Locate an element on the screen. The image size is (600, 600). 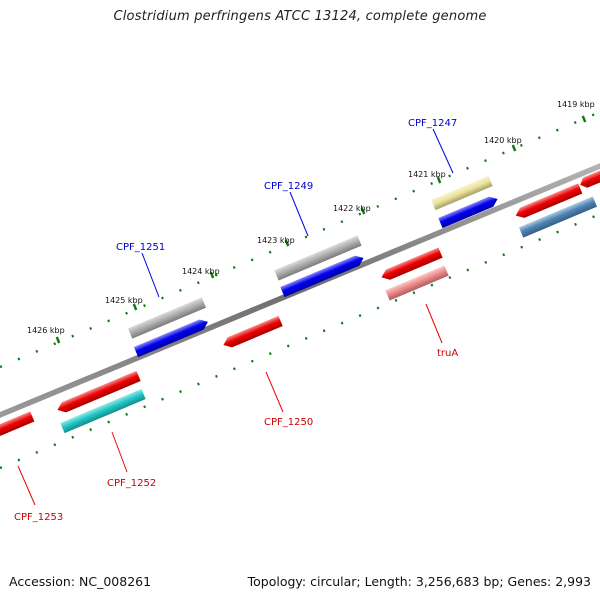
feature-cpf1247-shape is located at coordinates (462, 193).